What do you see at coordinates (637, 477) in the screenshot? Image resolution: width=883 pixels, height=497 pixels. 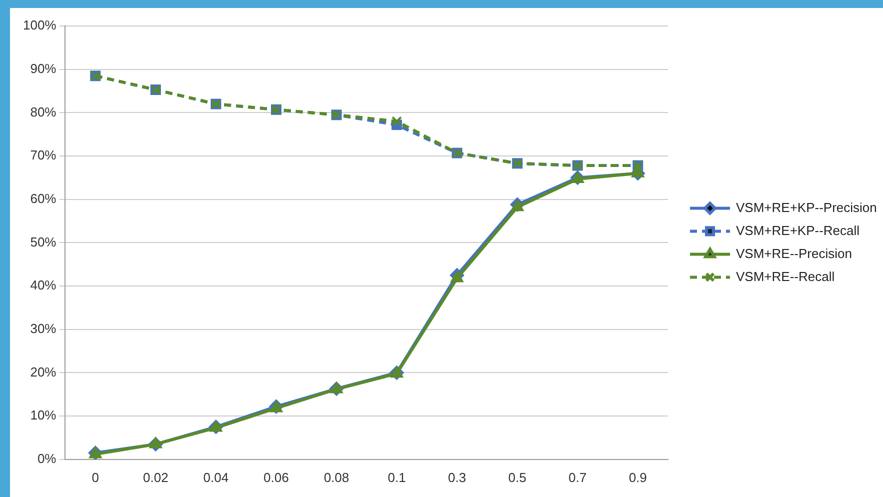 I see `x-tick-label: 0.9` at bounding box center [637, 477].